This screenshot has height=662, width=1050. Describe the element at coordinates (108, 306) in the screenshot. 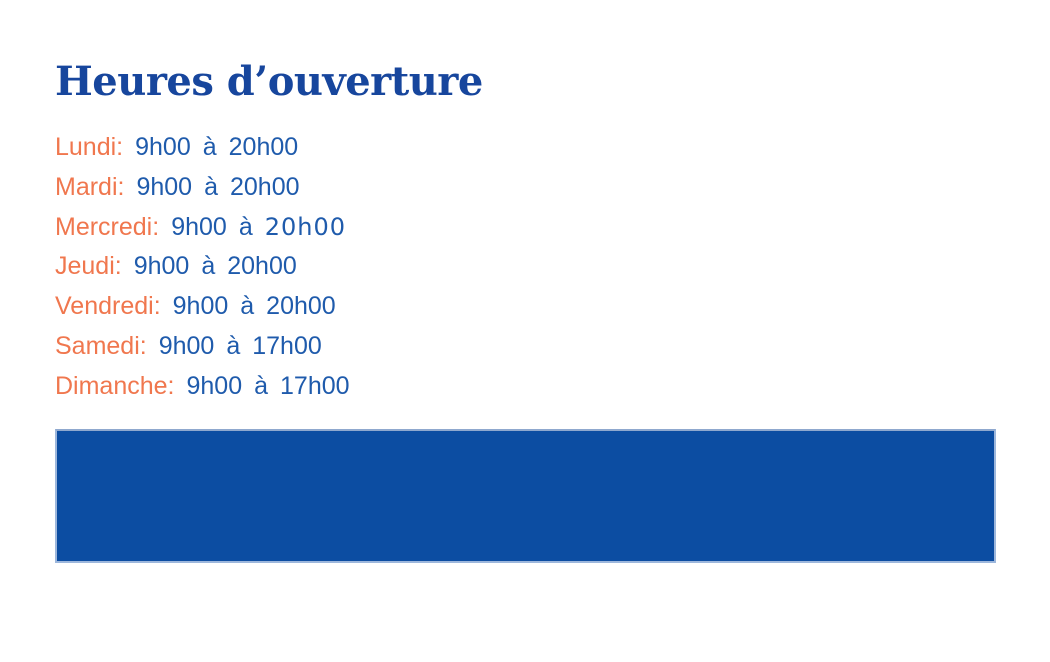

I see `day-label: Vendredi:` at that location.